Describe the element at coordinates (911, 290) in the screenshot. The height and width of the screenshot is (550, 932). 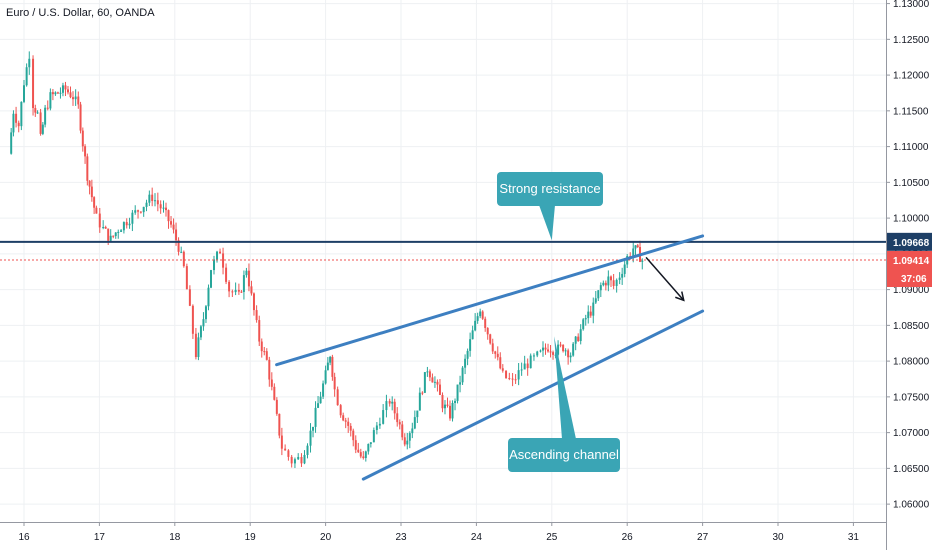
I see `y-tick-label: 1.09000` at that location.